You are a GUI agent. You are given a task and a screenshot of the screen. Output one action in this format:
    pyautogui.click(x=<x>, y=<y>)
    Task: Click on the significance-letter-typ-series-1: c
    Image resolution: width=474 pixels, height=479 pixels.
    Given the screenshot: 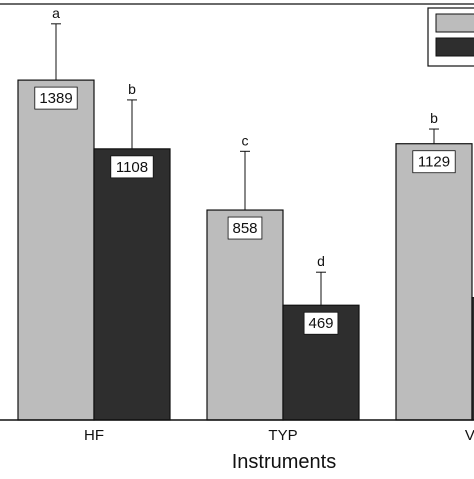 What is the action you would take?
    pyautogui.click(x=245, y=140)
    